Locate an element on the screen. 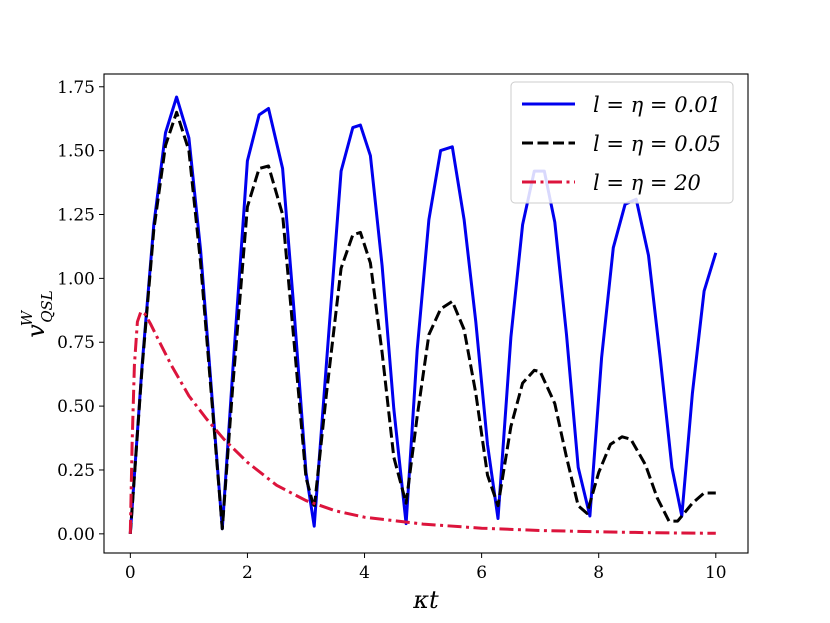 The image size is (830, 623). x-tick-label: 10 is located at coordinates (716, 573).